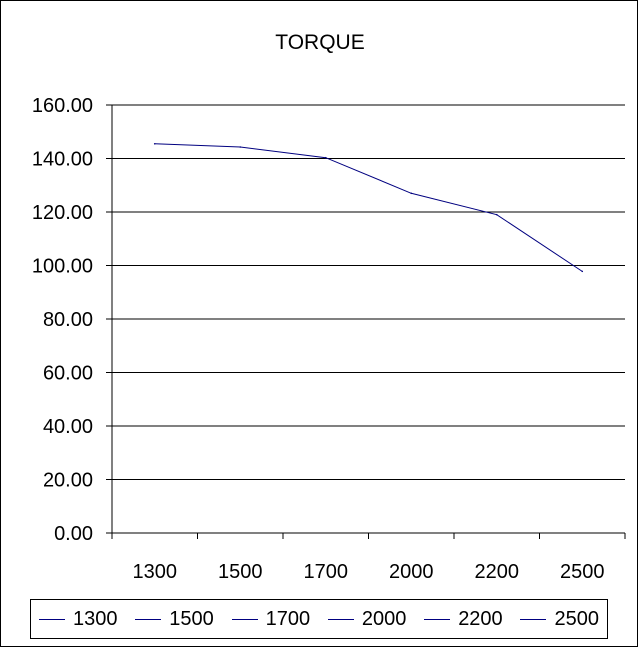 The width and height of the screenshot is (638, 647). Describe the element at coordinates (68, 374) in the screenshot. I see `y-tick-label: 60.00` at that location.